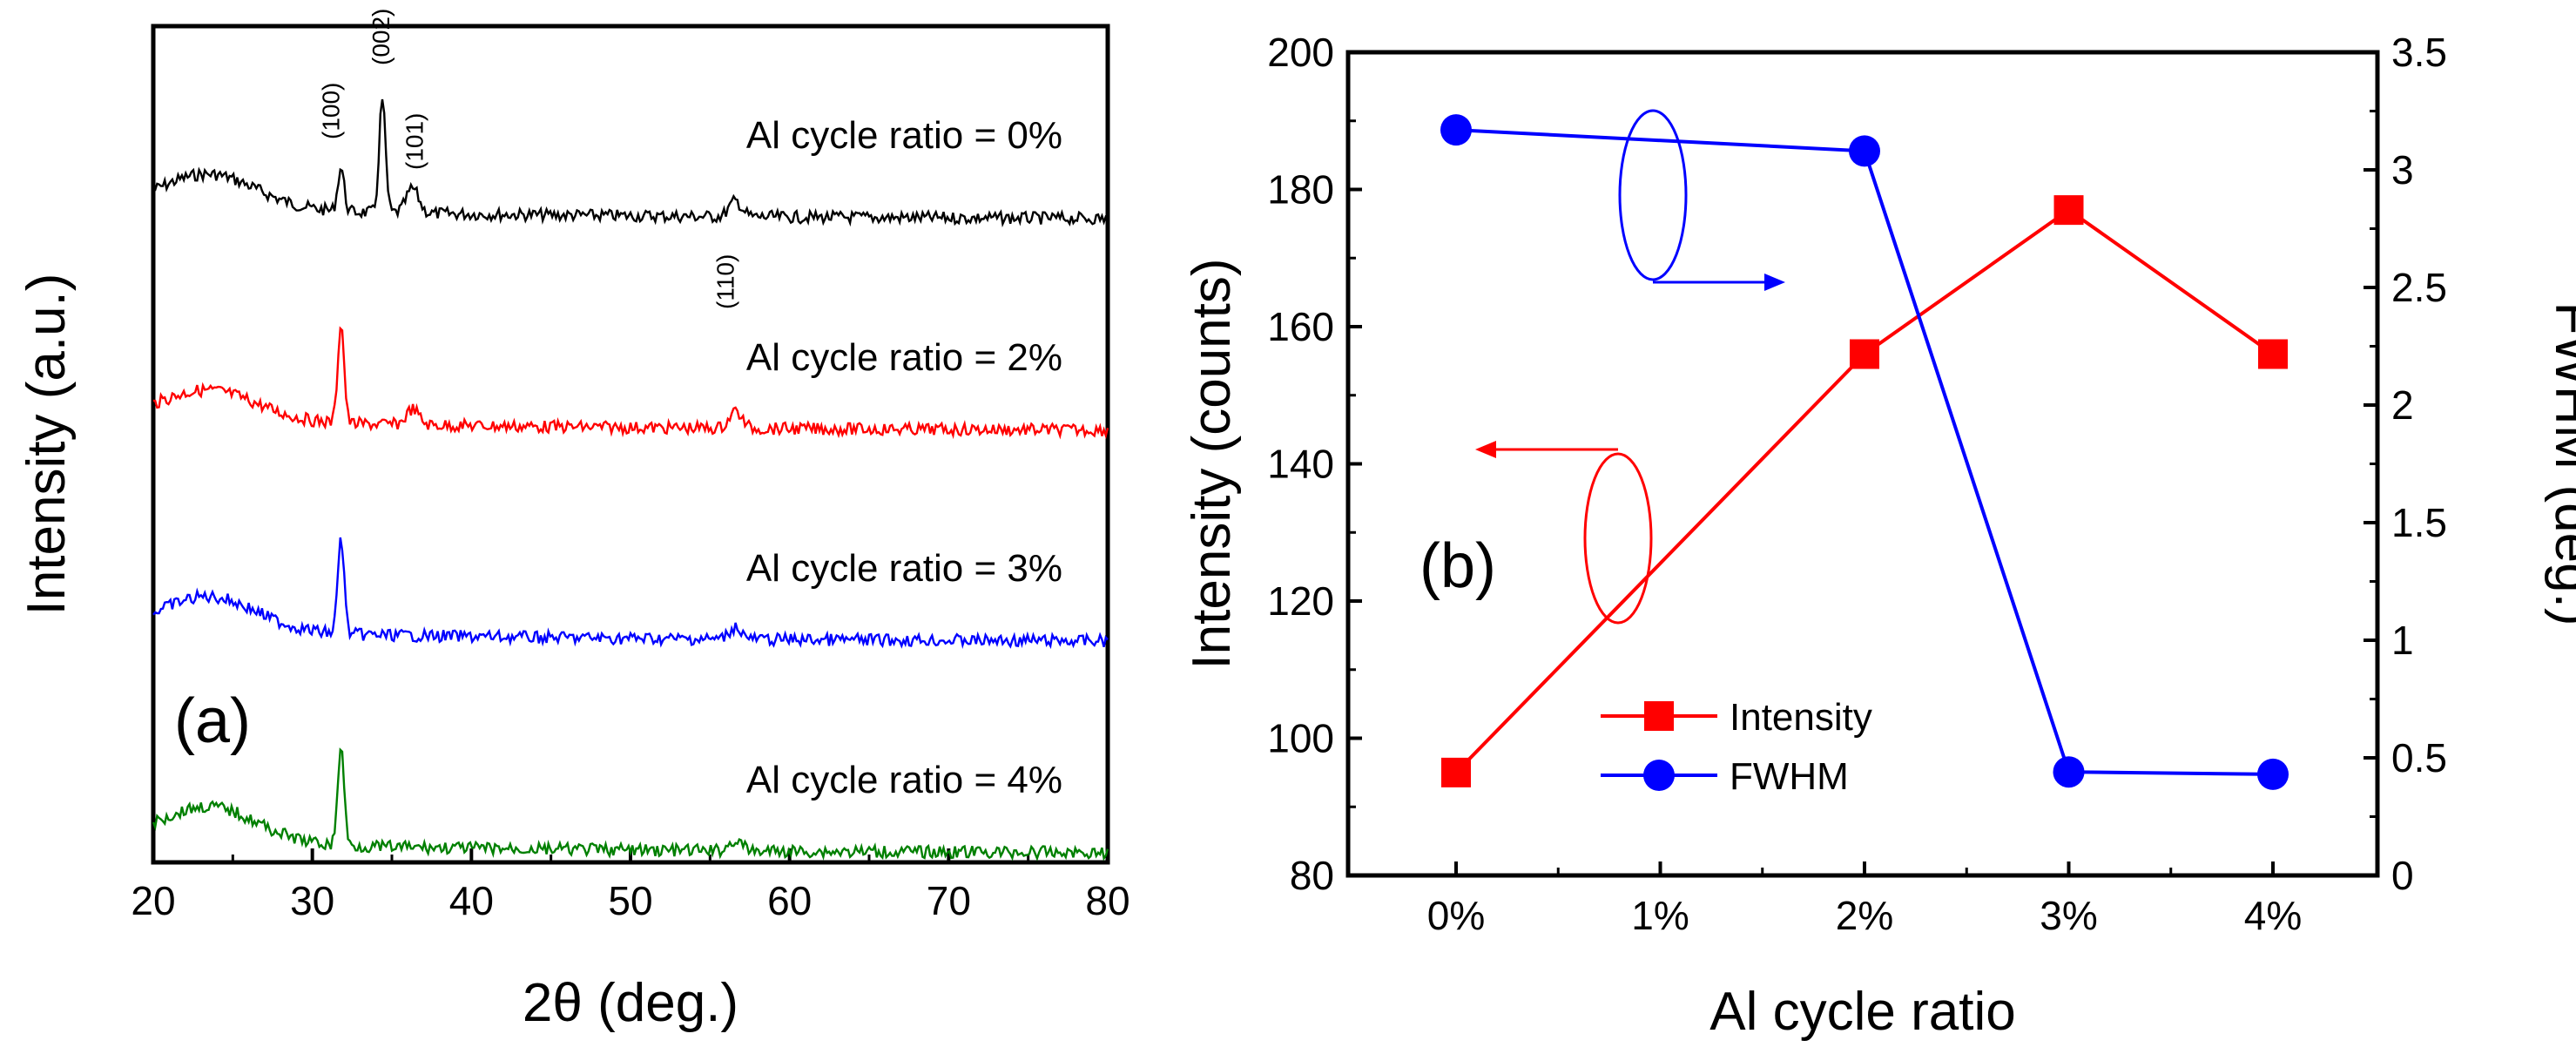 The image size is (2576, 1054). Describe the element at coordinates (1660, 915) in the screenshot. I see `x-tick-label-b: 1%` at that location.